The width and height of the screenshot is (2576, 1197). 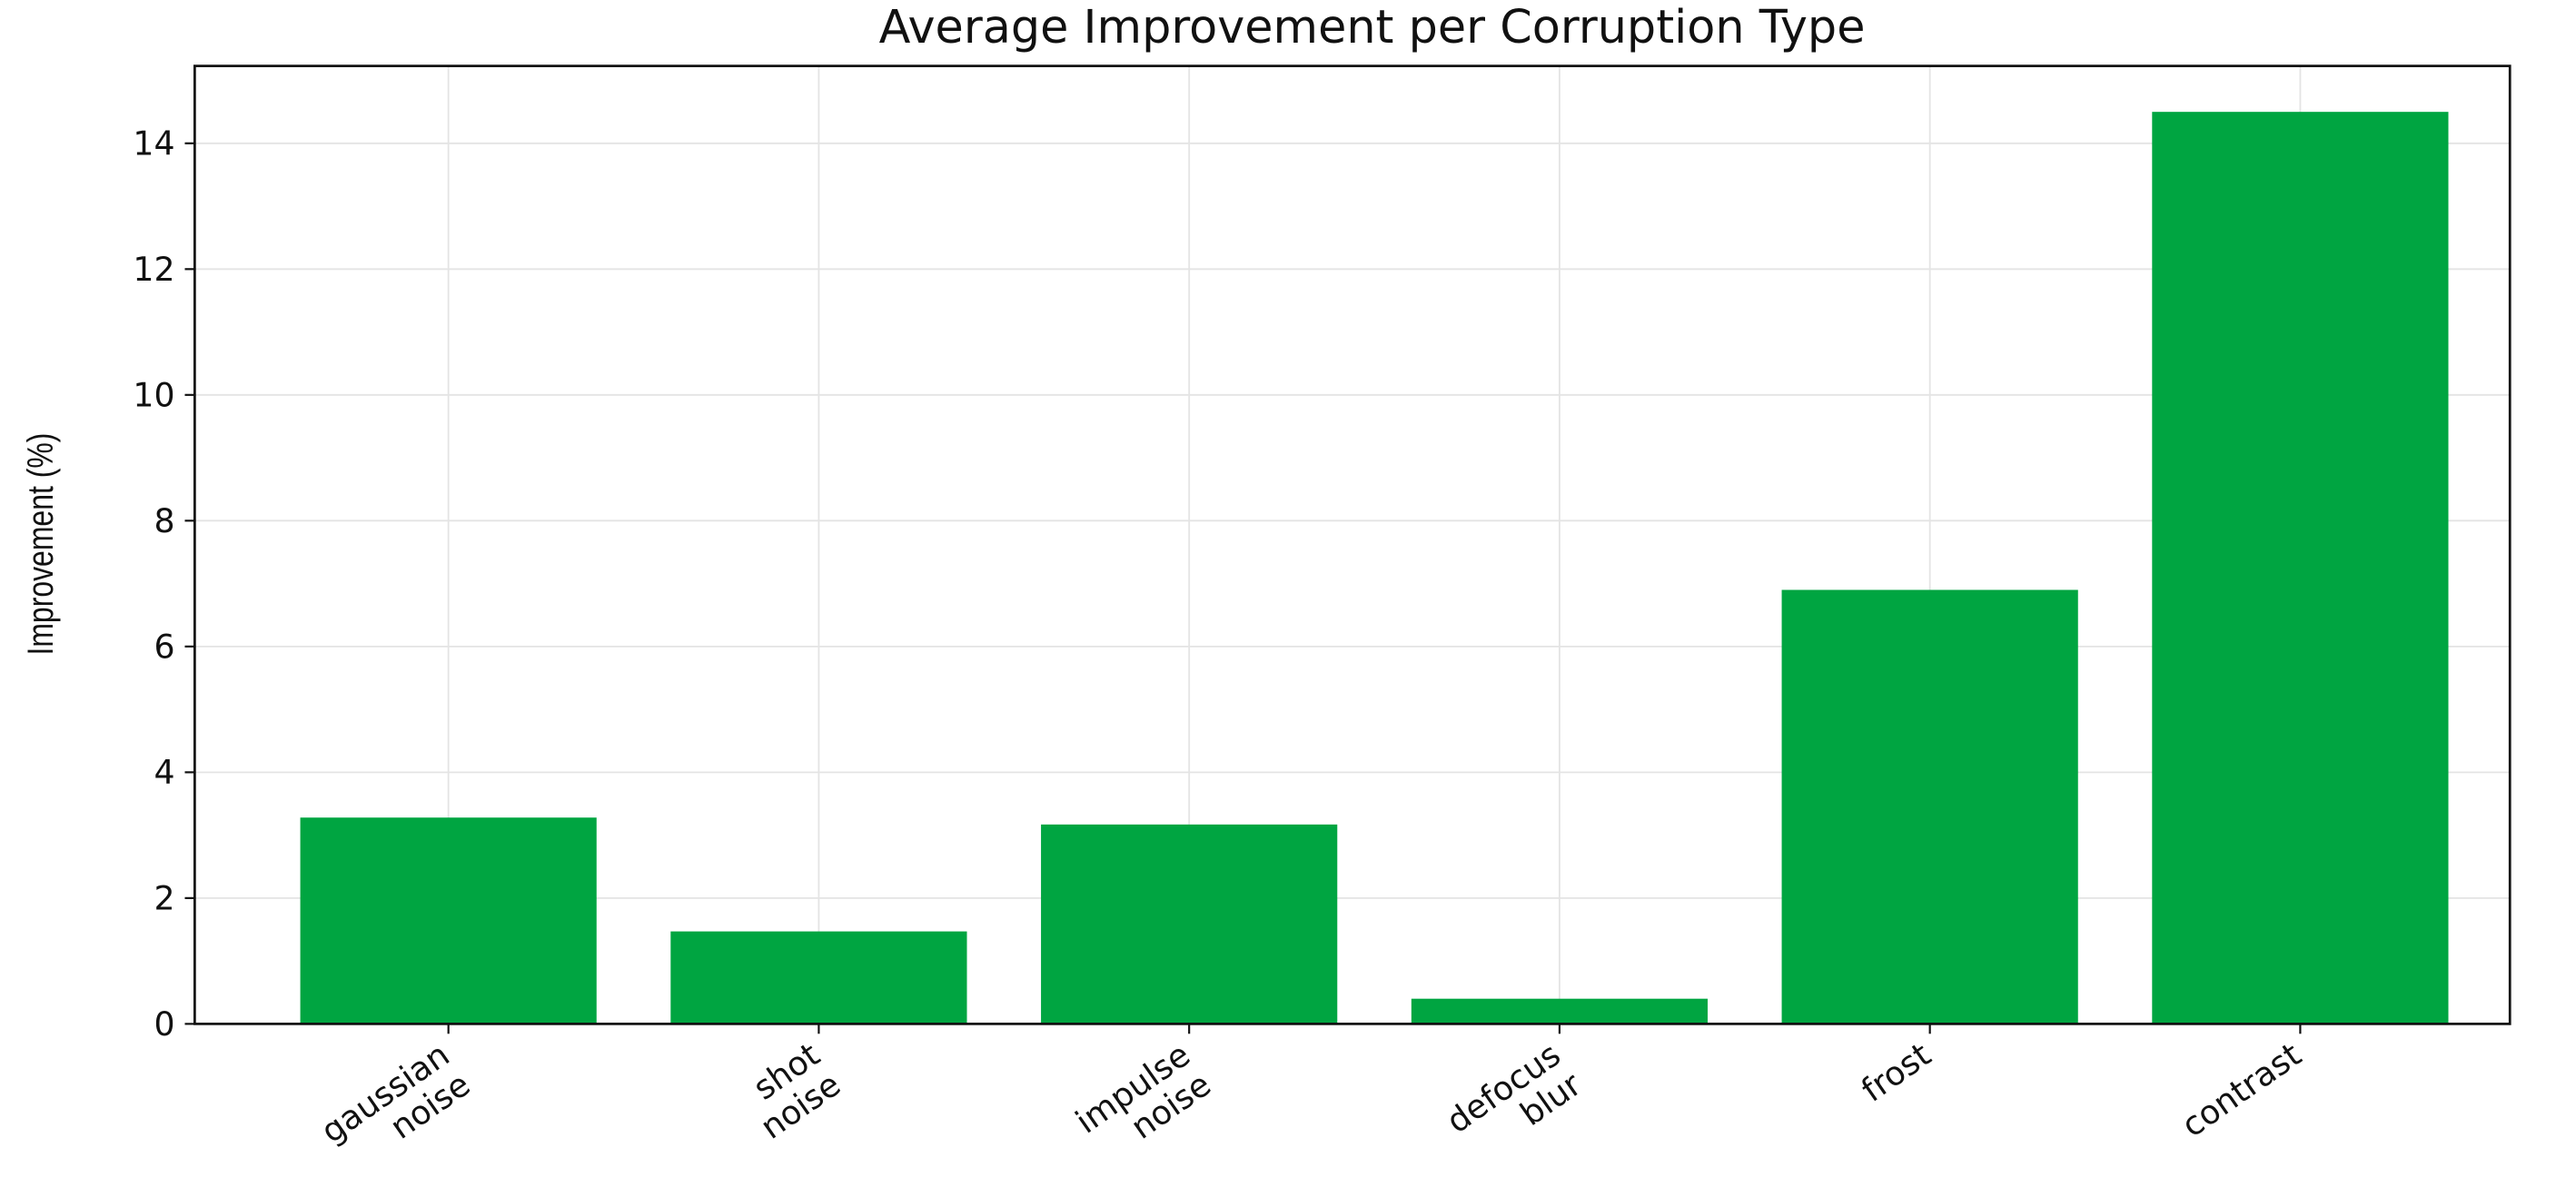 I want to click on y-axis-label: Improvement (%), so click(x=40, y=545).